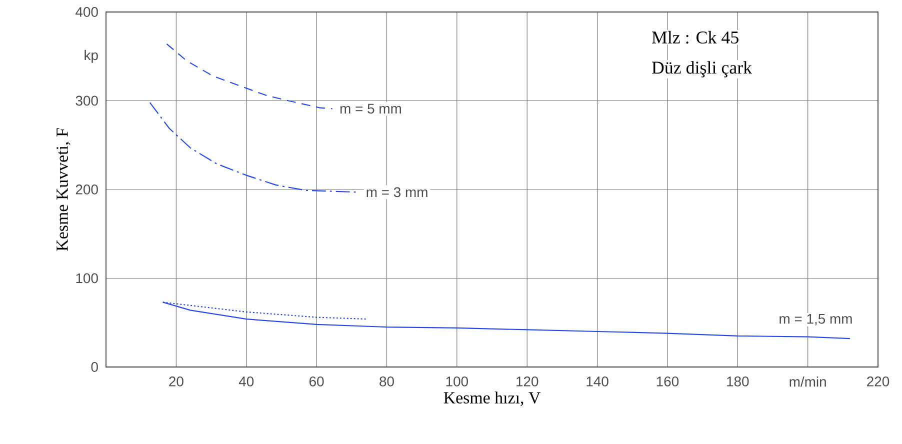  What do you see at coordinates (878, 381) in the screenshot?
I see `x-tick-label: 220` at bounding box center [878, 381].